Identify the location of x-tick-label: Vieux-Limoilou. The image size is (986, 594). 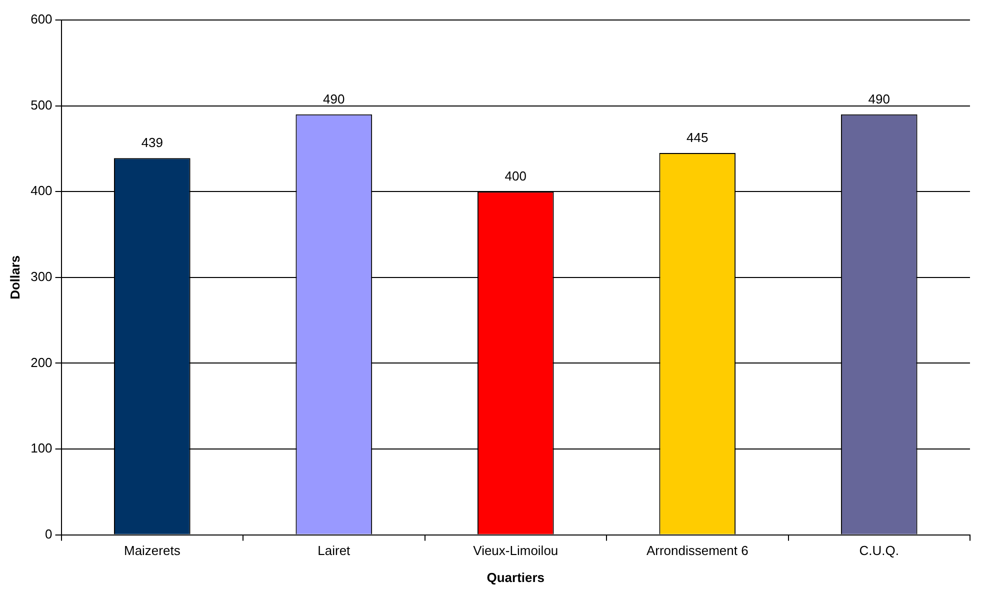
(515, 550).